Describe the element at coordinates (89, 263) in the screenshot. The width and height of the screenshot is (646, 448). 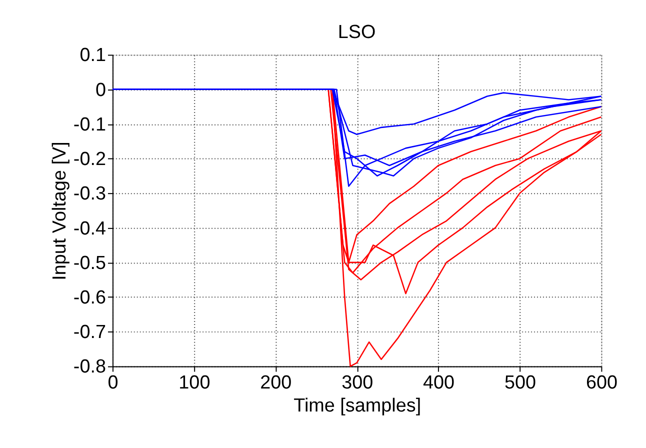
I see `y-tick-label: -0.5` at that location.